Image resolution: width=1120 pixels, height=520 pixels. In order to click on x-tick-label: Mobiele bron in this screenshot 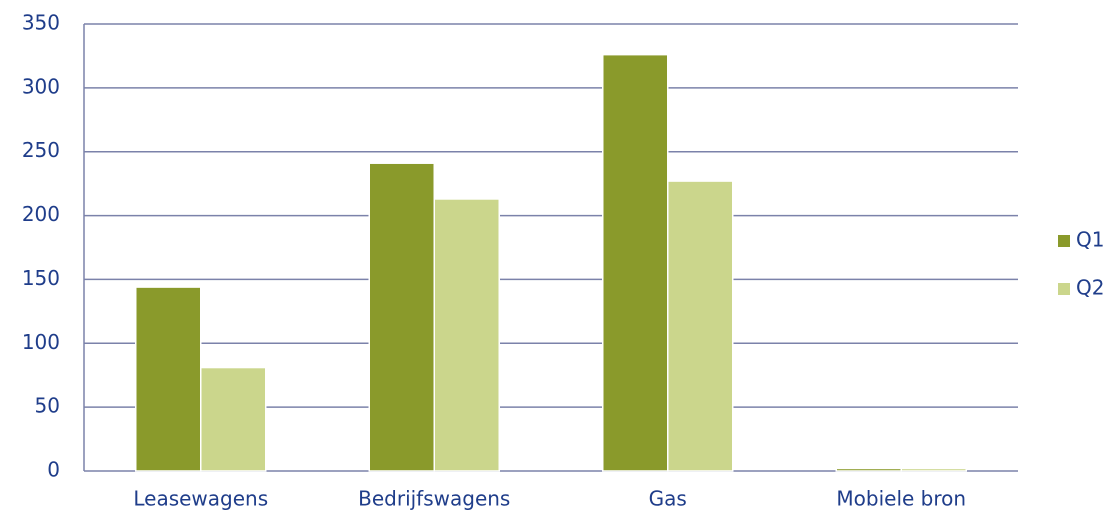, I will do `click(901, 499)`.